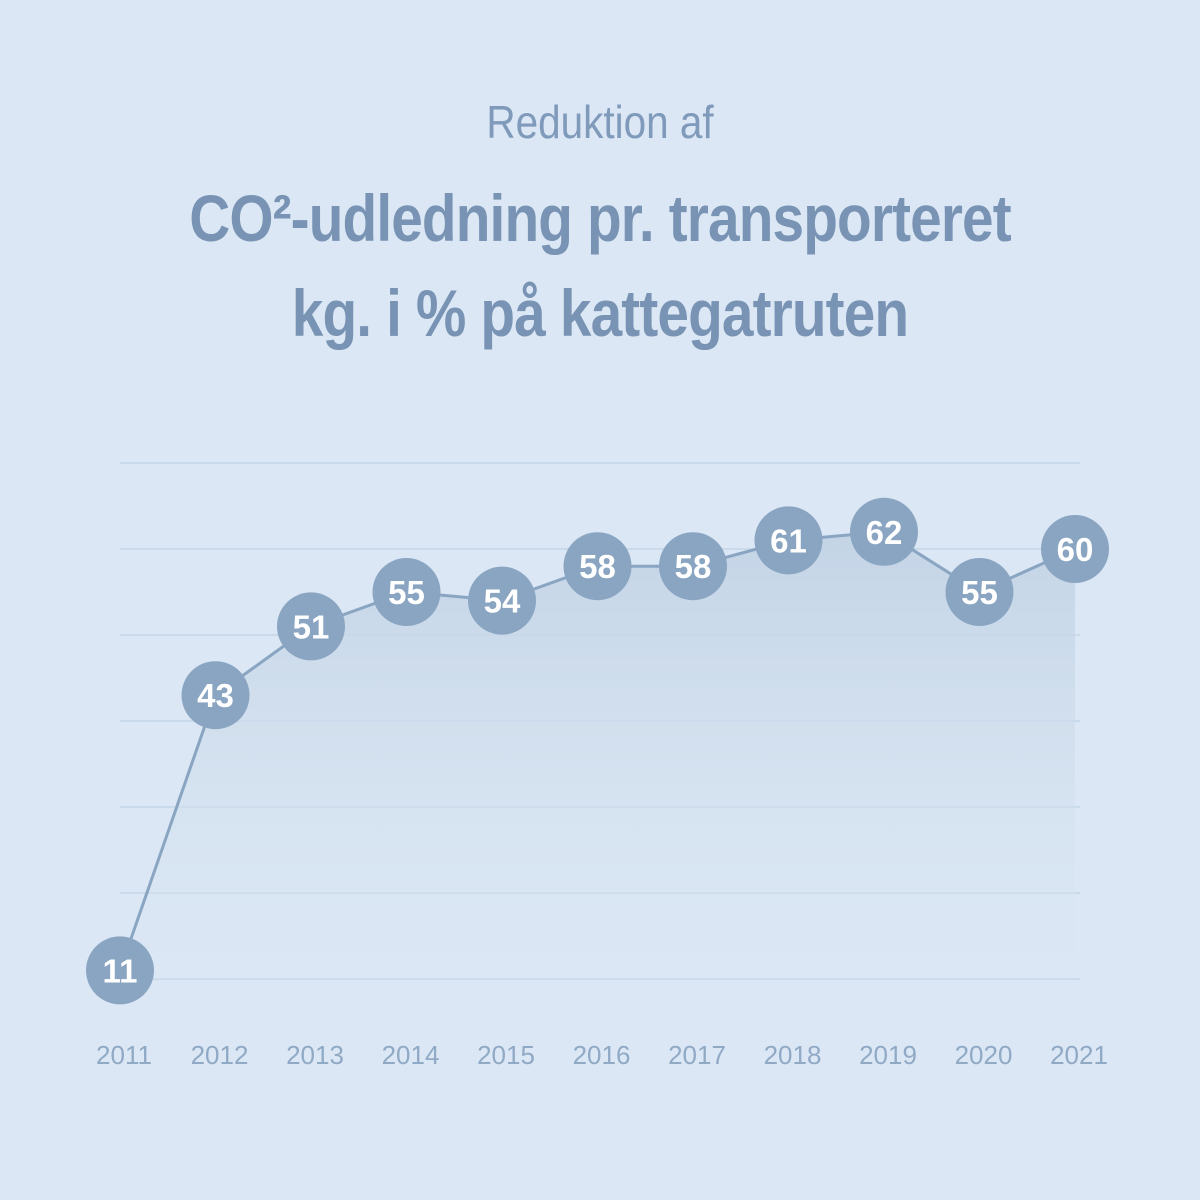 The image size is (1200, 1200). I want to click on data-label: 43, so click(215, 695).